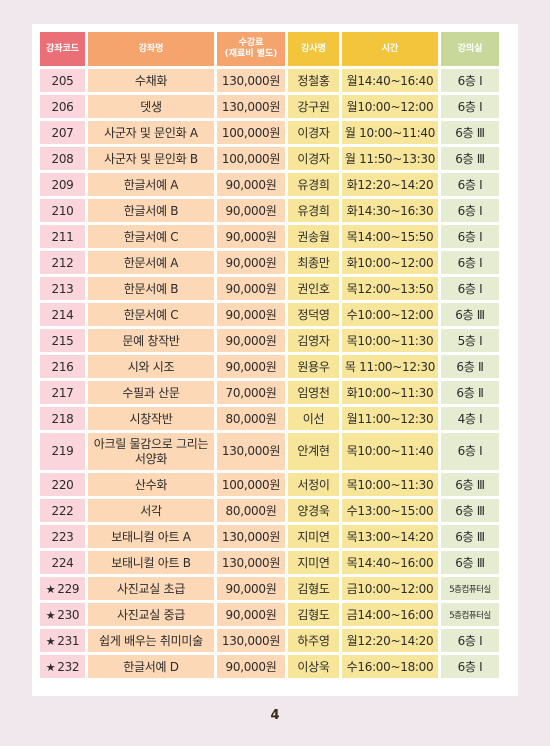 The width and height of the screenshot is (550, 746). I want to click on course-name: 사진교실 중급, so click(151, 614).